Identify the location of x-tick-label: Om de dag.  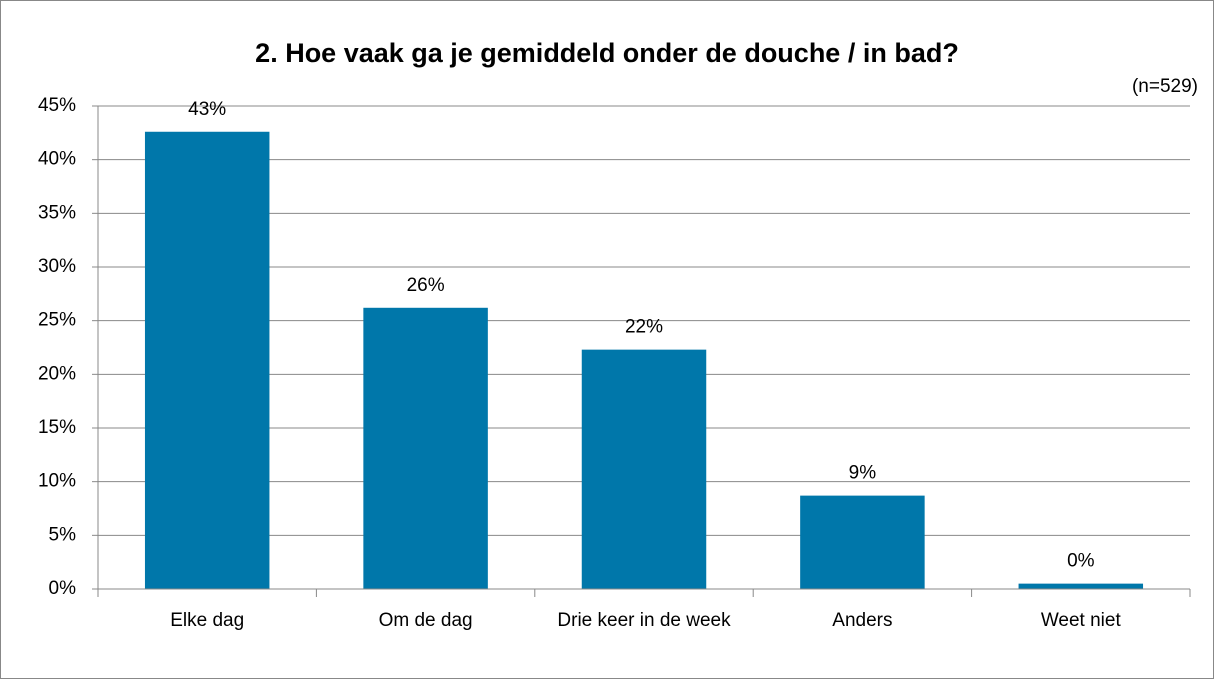
(425, 620).